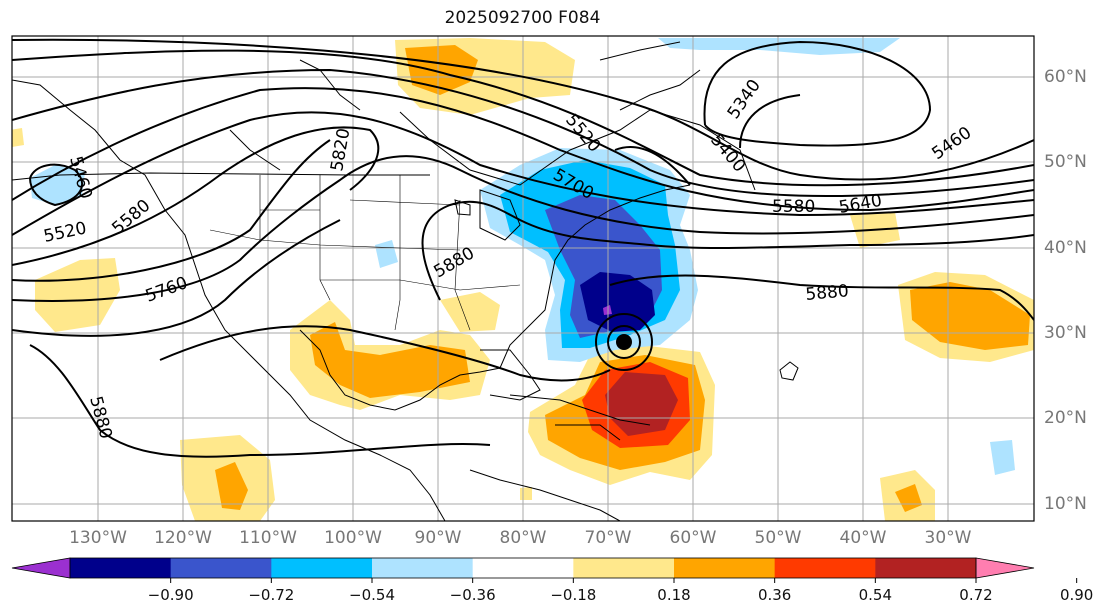 The width and height of the screenshot is (1105, 615). Describe the element at coordinates (1065, 418) in the screenshot. I see `lat-label-20n: 20°N` at that location.